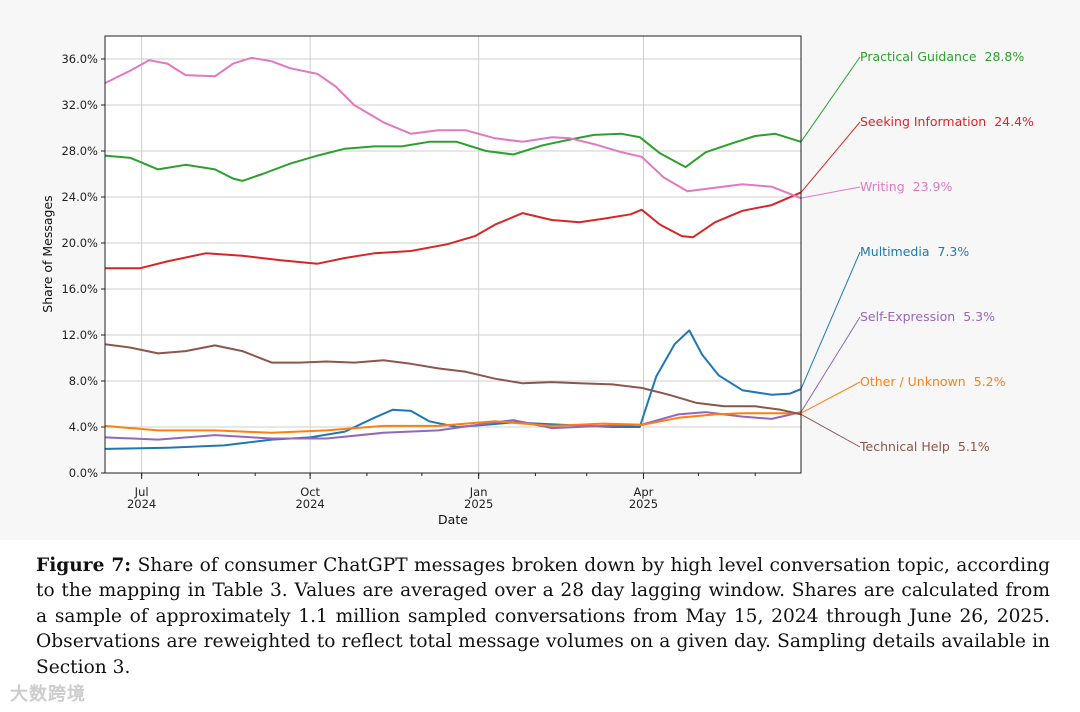 This screenshot has height=712, width=1080. What do you see at coordinates (830, 157) in the screenshot?
I see `connector-seeking-information` at bounding box center [830, 157].